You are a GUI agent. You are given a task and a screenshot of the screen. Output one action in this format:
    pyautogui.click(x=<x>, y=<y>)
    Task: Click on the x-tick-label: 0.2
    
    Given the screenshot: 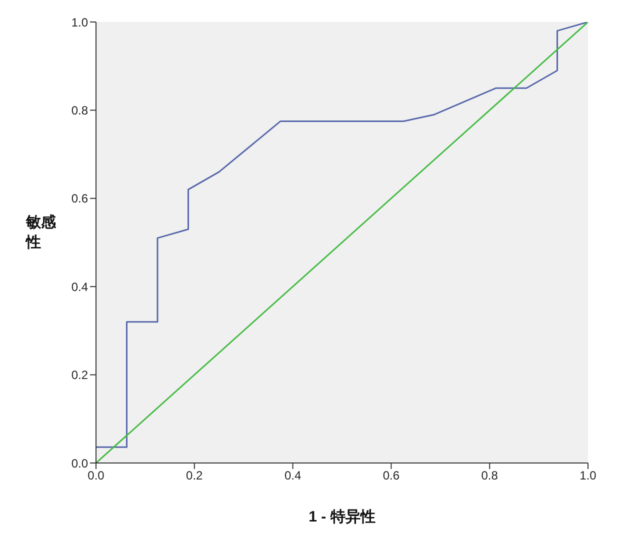 What is the action you would take?
    pyautogui.click(x=195, y=475)
    